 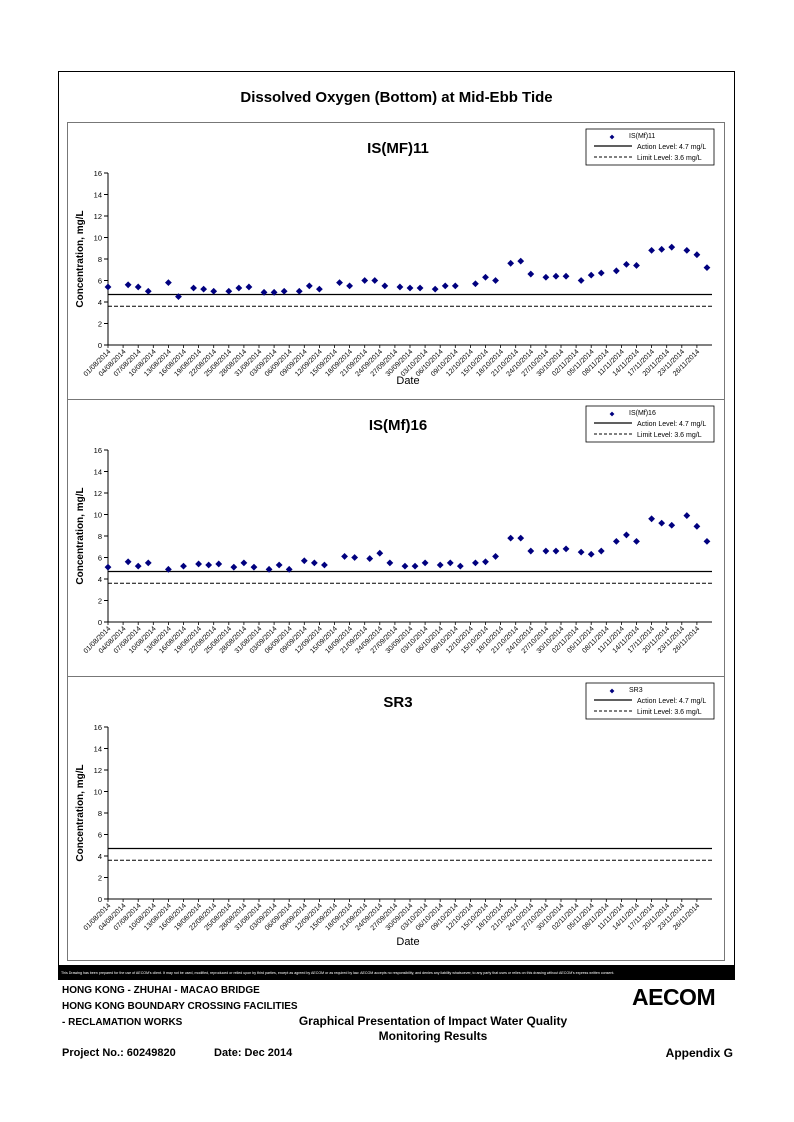 I want to click on project-title-line-1: HONG KONG - ZHUHAI - MACAO BRIDGE, so click(x=161, y=990).